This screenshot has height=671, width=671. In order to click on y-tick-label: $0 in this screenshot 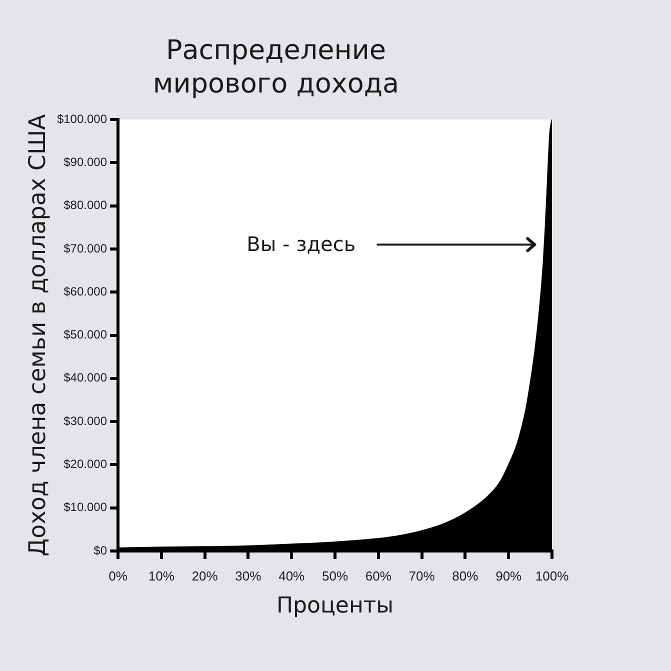, I will do `click(101, 550)`.